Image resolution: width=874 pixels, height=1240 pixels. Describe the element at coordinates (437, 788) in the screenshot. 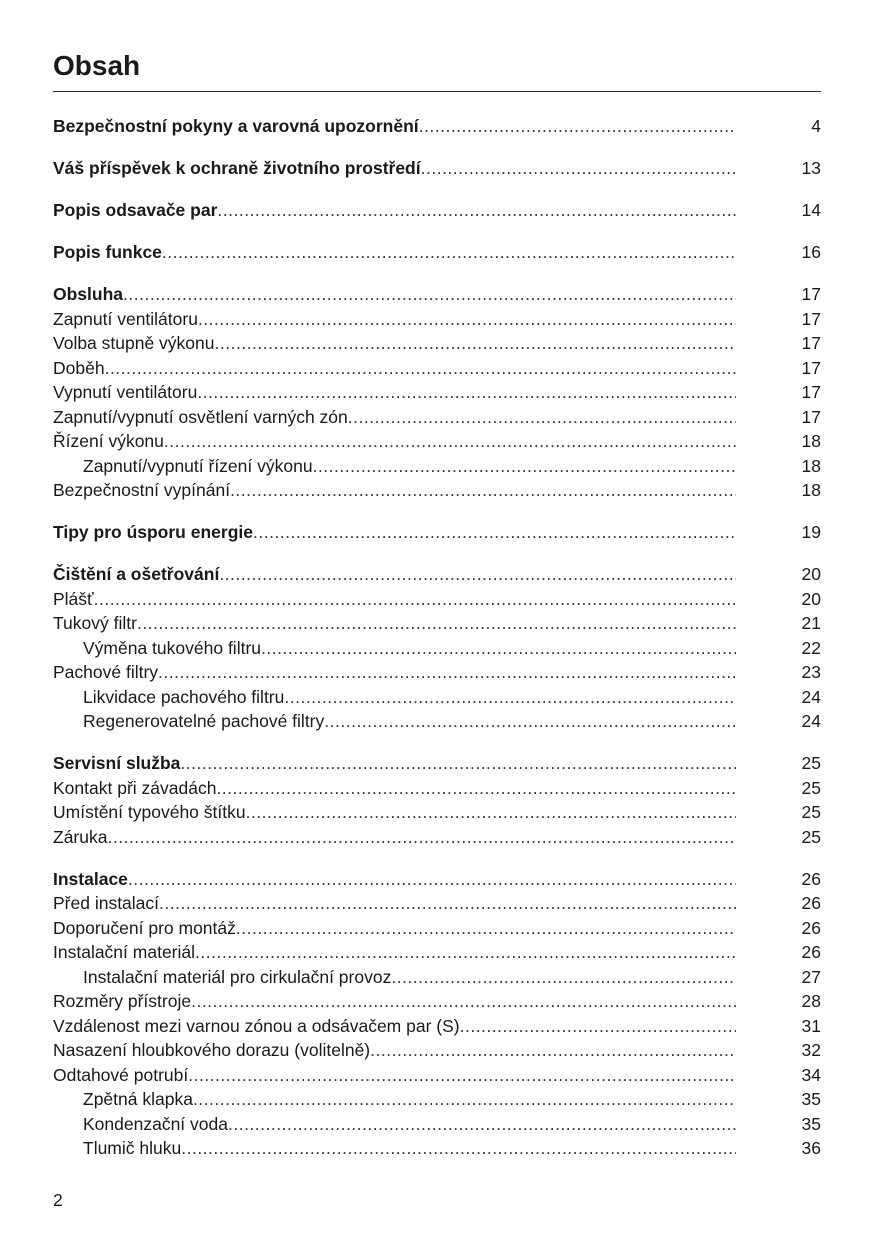

I see `toc-entry: Kontakt při závadách 25` at that location.